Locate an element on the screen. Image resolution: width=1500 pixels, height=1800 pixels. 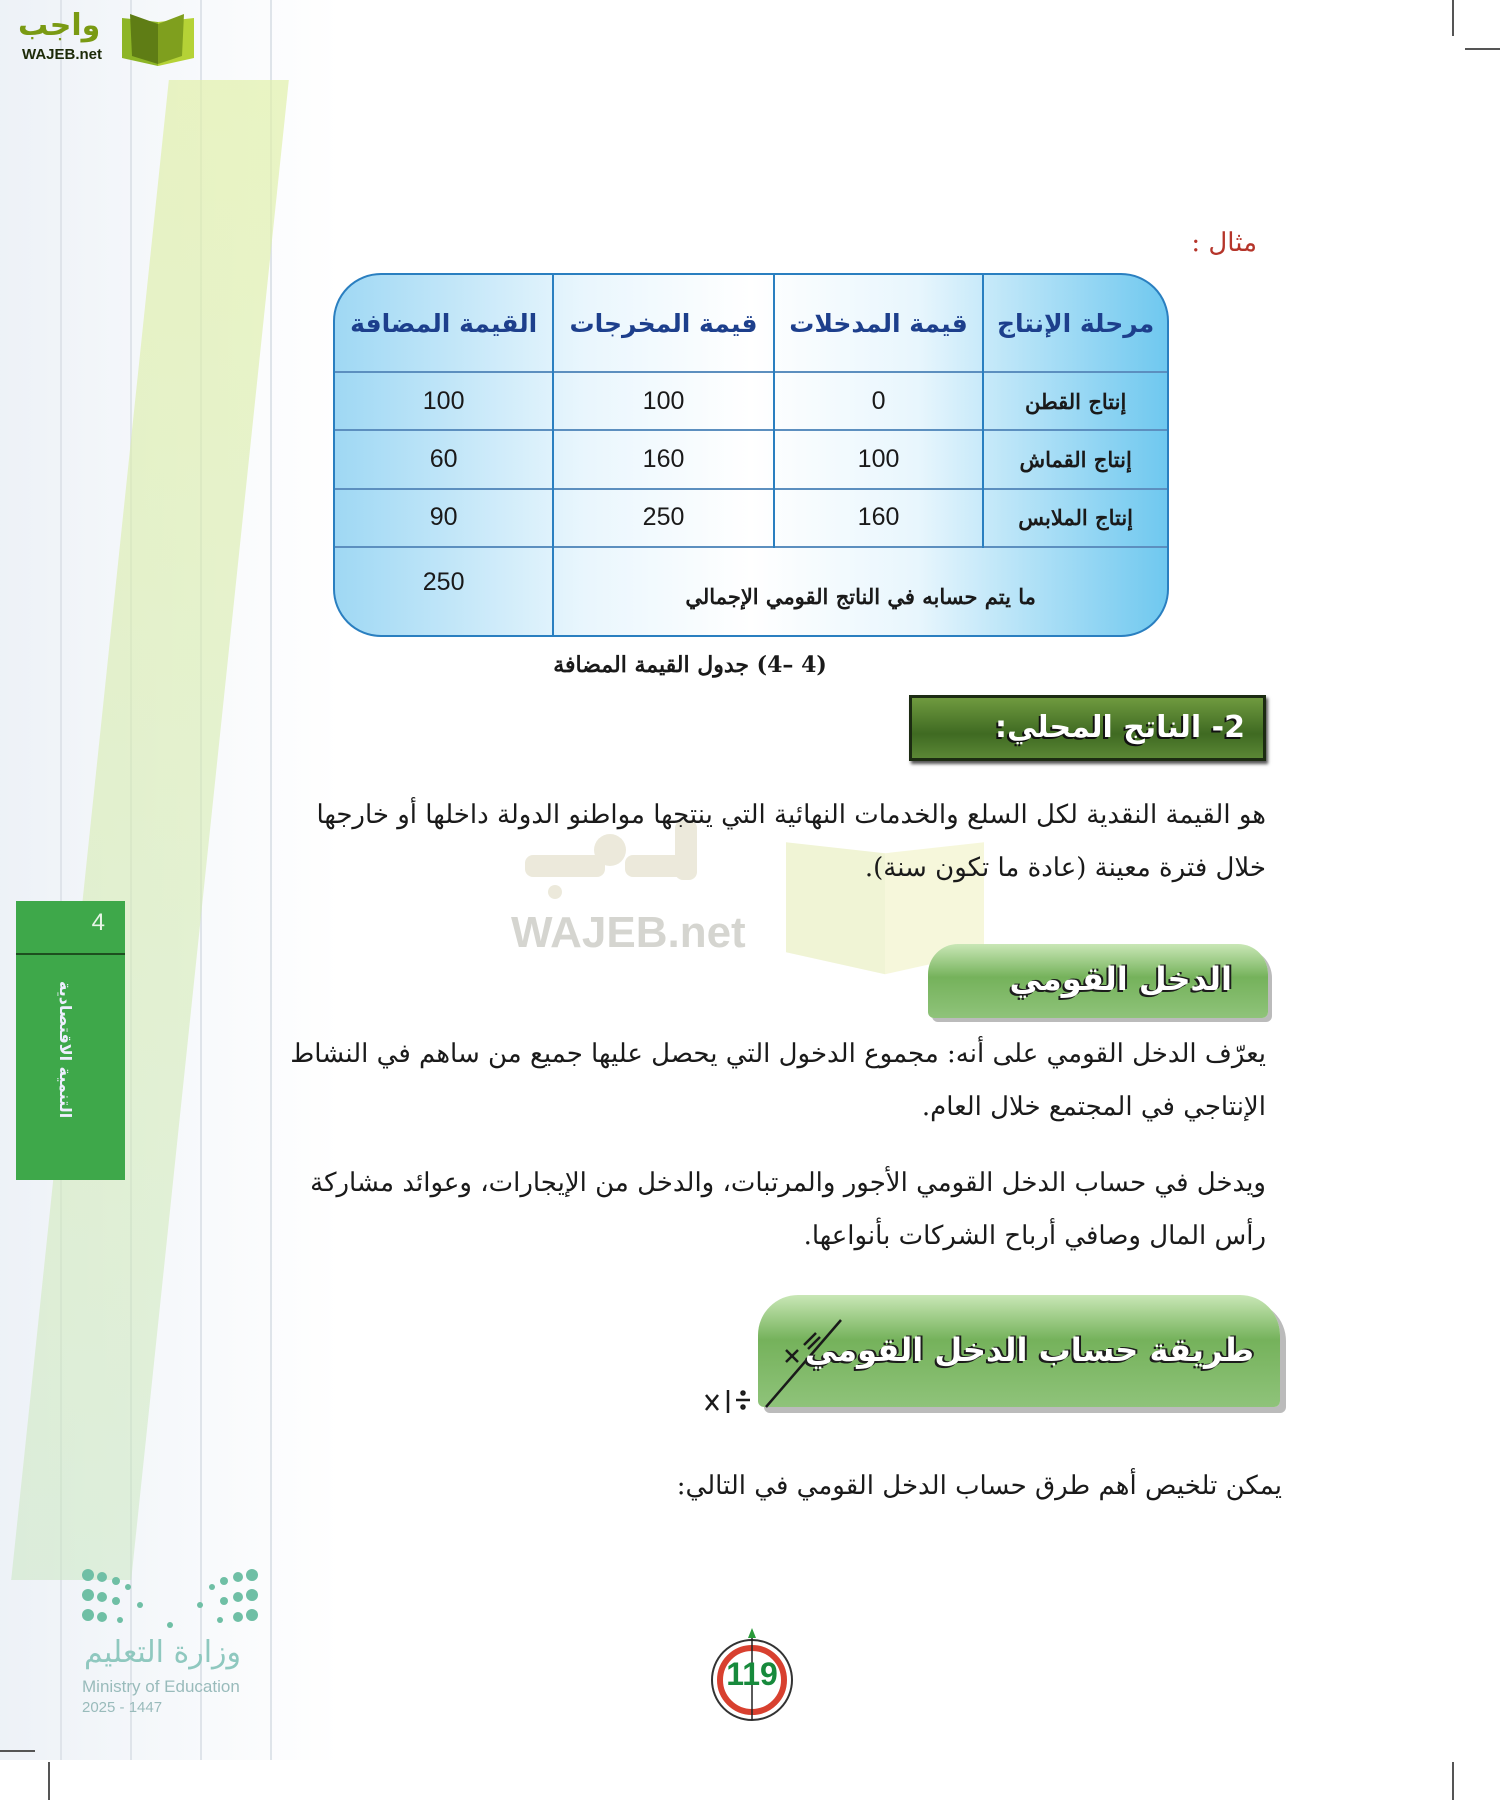
watermark-book-icon is located at coordinates (885, 908).